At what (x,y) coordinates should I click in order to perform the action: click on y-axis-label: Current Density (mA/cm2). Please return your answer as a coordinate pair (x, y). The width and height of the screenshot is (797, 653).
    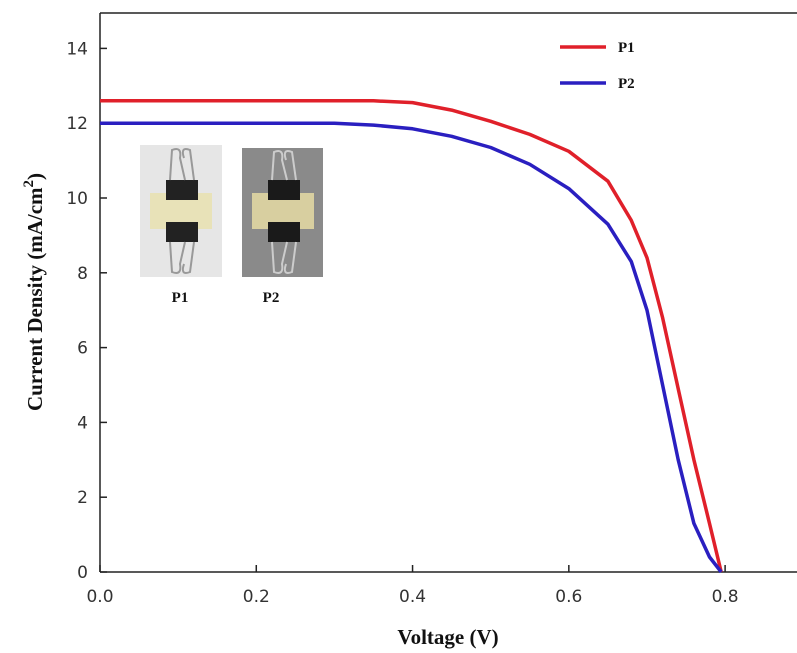
    Looking at the image, I should click on (34, 292).